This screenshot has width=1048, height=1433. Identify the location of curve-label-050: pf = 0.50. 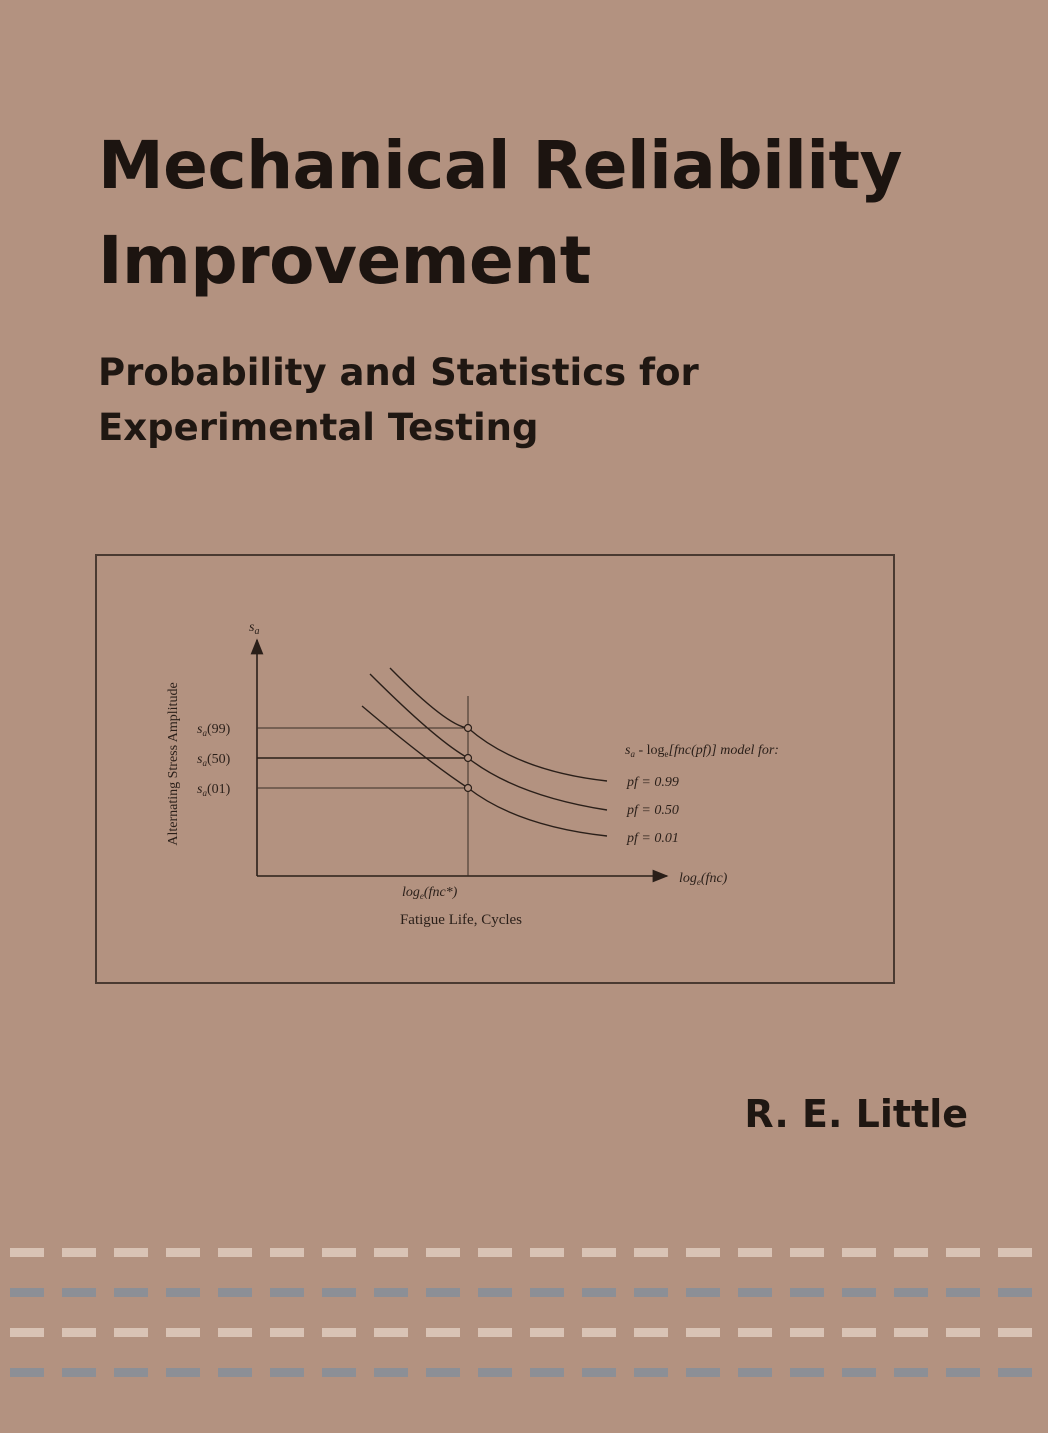
(652, 810).